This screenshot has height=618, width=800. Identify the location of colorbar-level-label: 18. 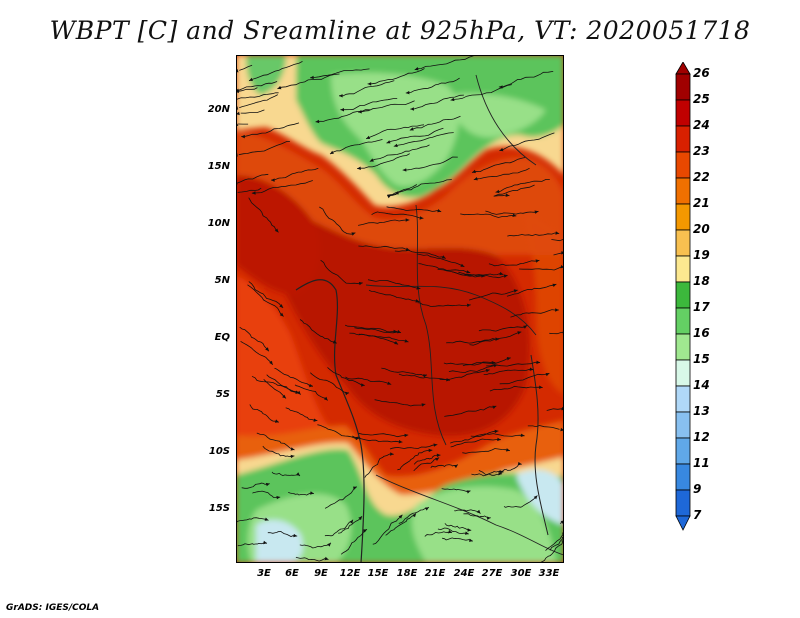
(701, 281).